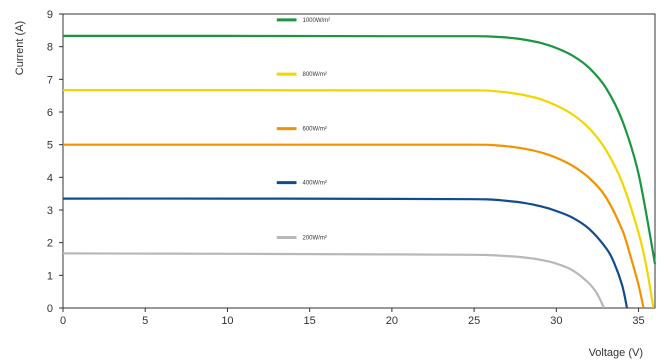  I want to click on y-tick-label: 6, so click(50, 113).